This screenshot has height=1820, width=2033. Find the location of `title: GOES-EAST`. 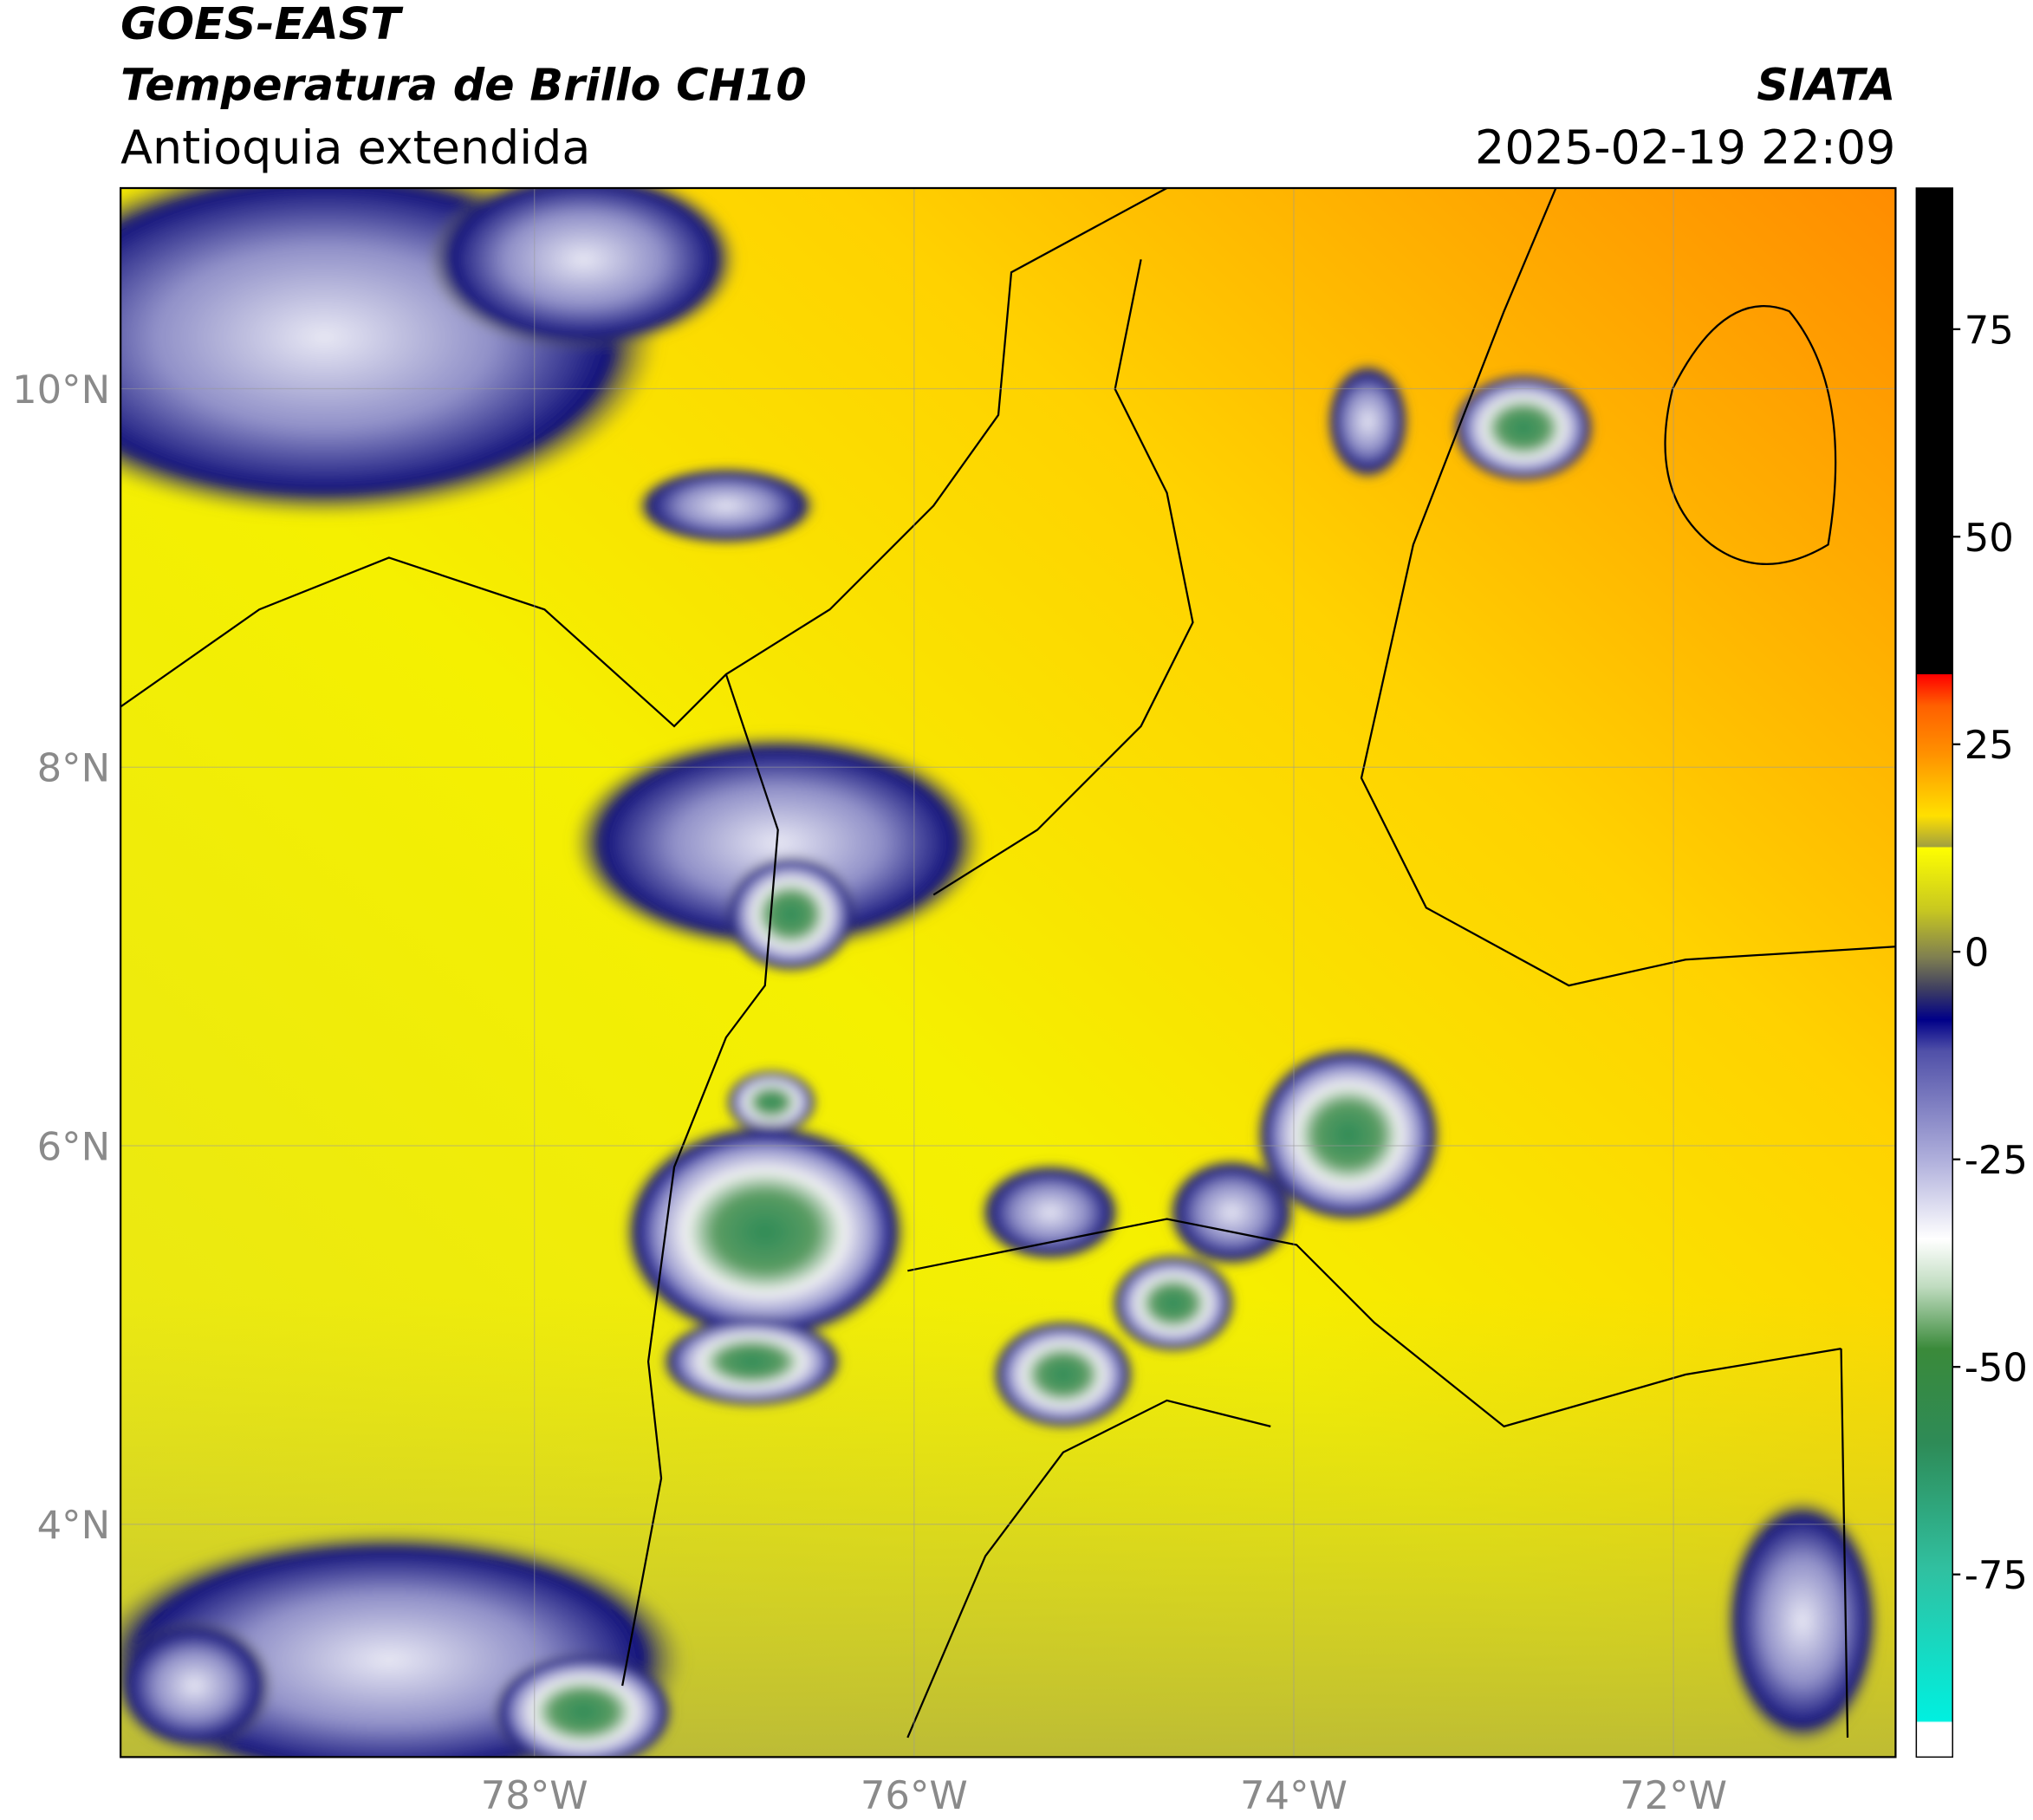

title: GOES-EAST is located at coordinates (262, 24).